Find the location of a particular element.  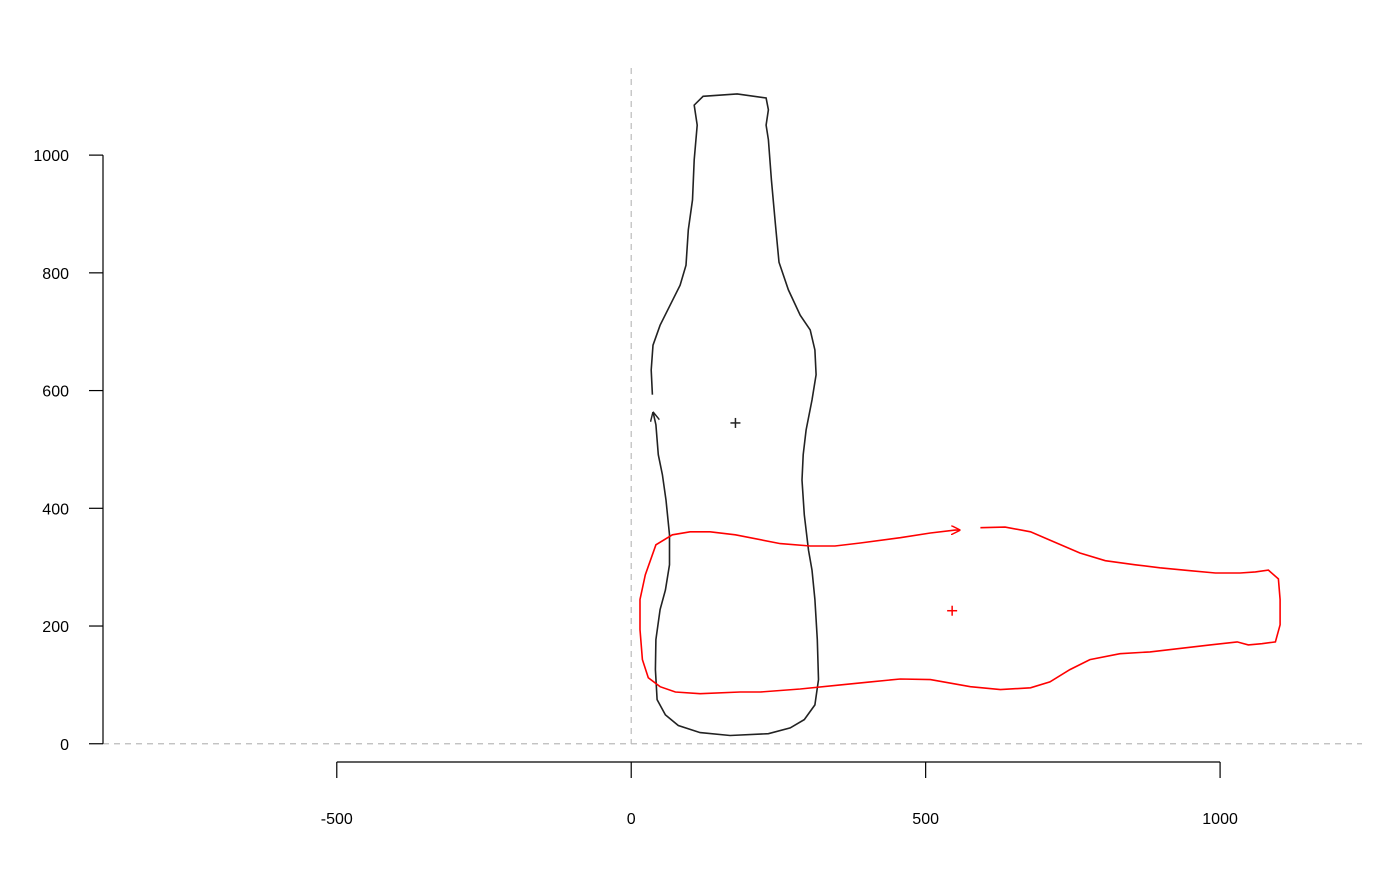

x-tick-label: -500 is located at coordinates (337, 819).